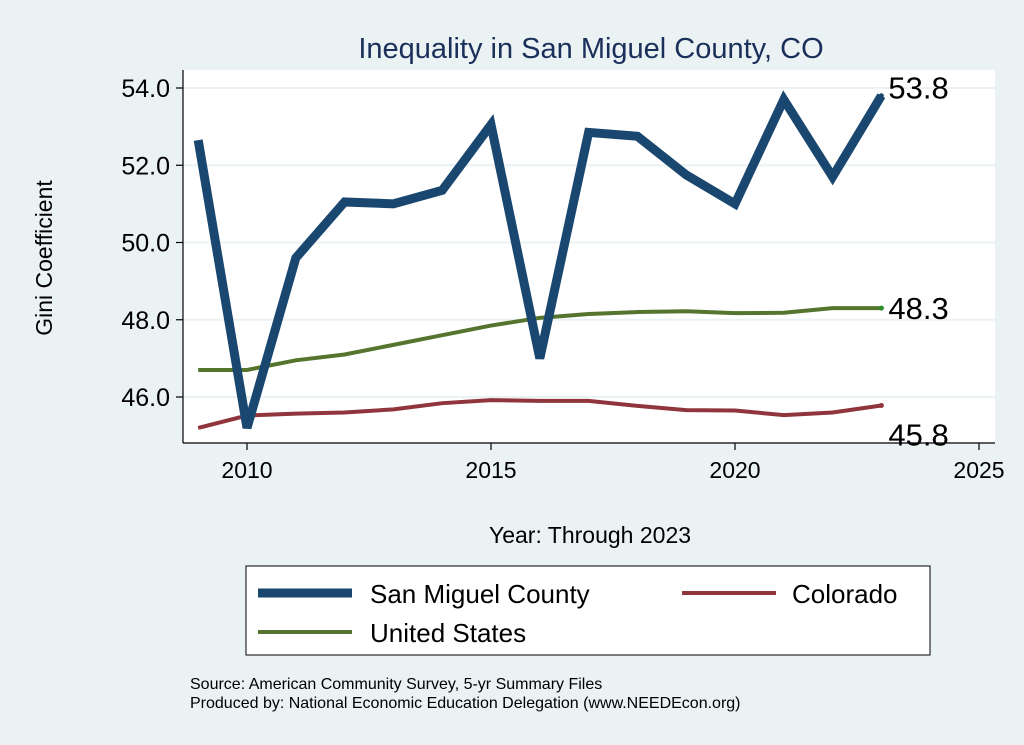 Image resolution: width=1024 pixels, height=745 pixels. Describe the element at coordinates (145, 166) in the screenshot. I see `y-tick-label: 52.0` at that location.